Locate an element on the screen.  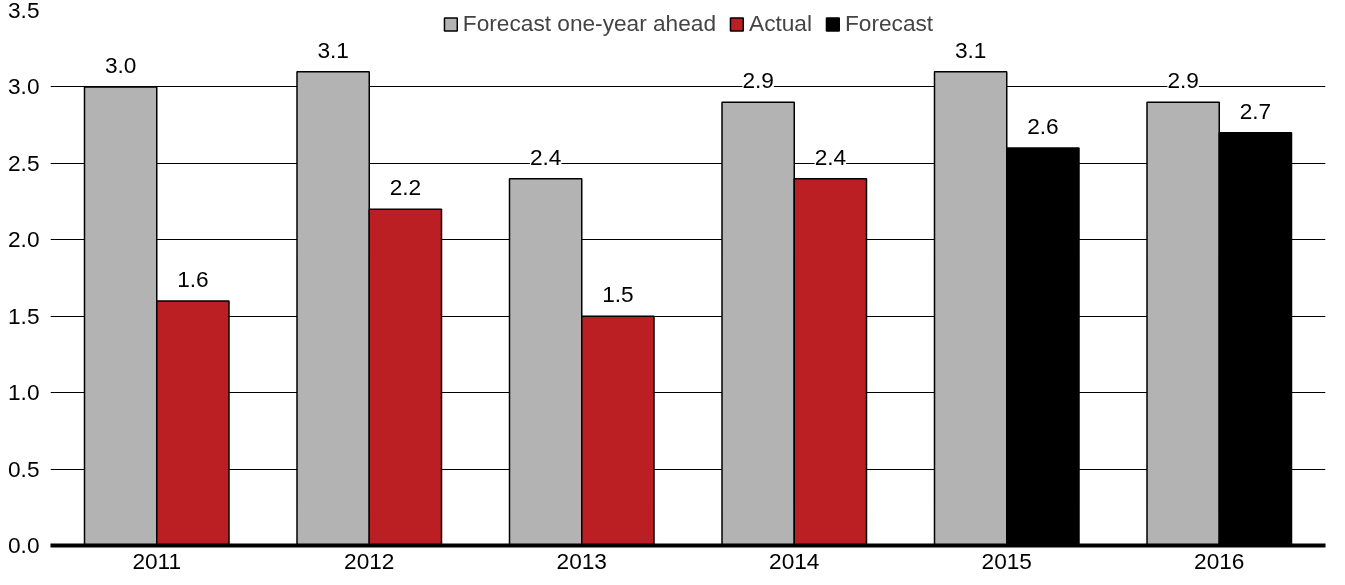
x-tick-label: 2011 is located at coordinates (157, 560).